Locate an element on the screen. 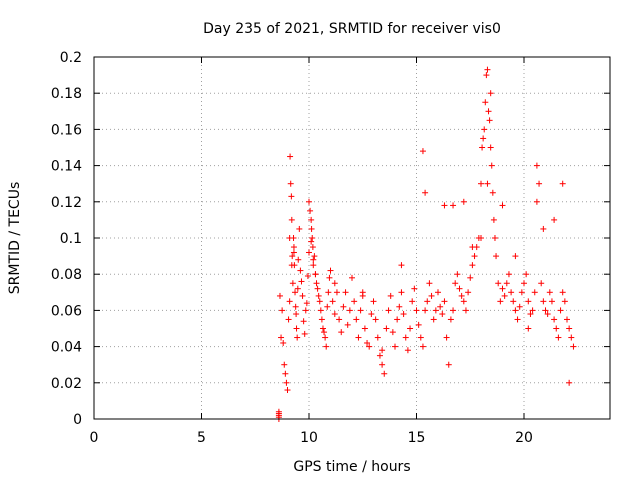 The height and width of the screenshot is (480, 640). y-tick-label: 0.02 is located at coordinates (66, 384).